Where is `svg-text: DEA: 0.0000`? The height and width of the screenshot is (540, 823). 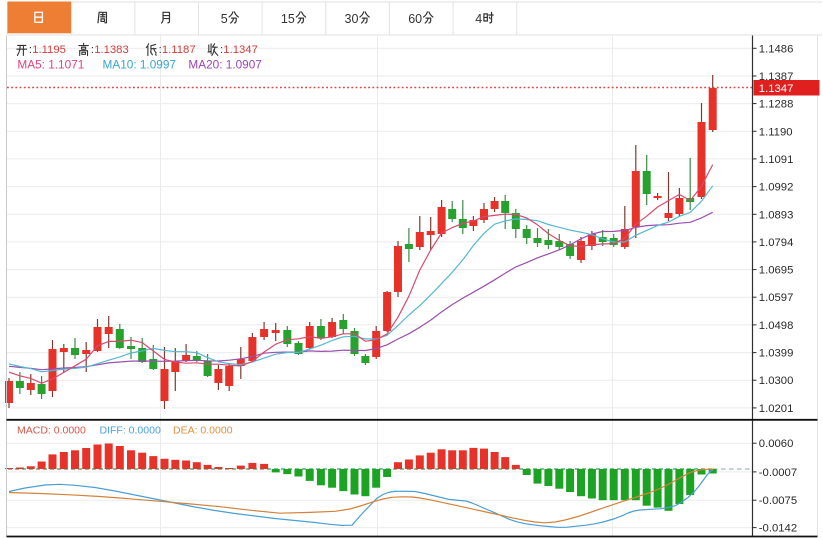 svg-text: DEA: 0.0000 is located at coordinates (203, 431).